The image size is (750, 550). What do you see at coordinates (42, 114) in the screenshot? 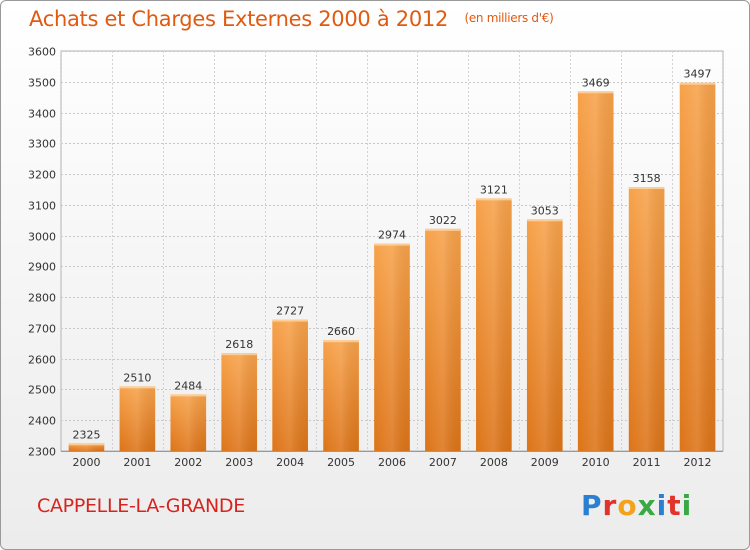
I see `y-tick-label: 3400` at bounding box center [42, 114].